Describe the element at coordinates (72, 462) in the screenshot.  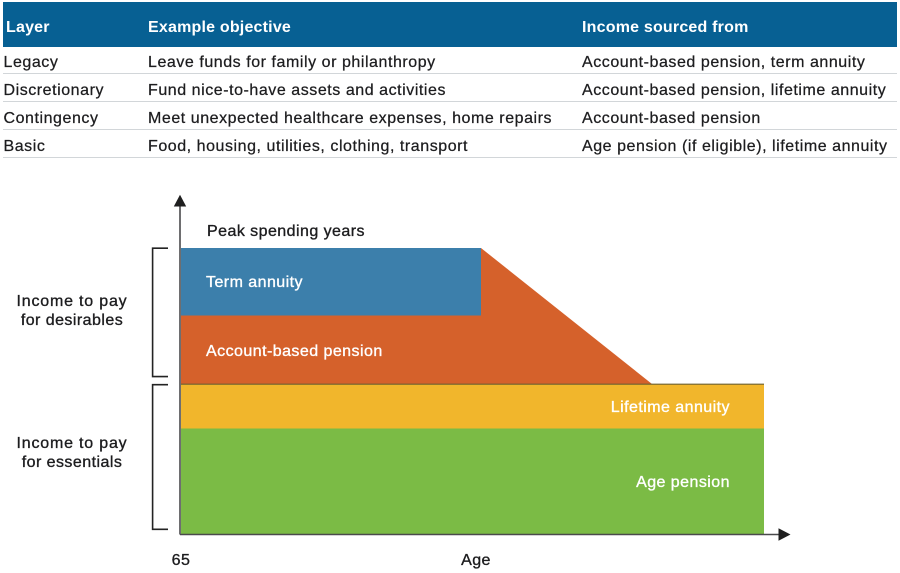
I see `svg-text: for essentials` at that location.